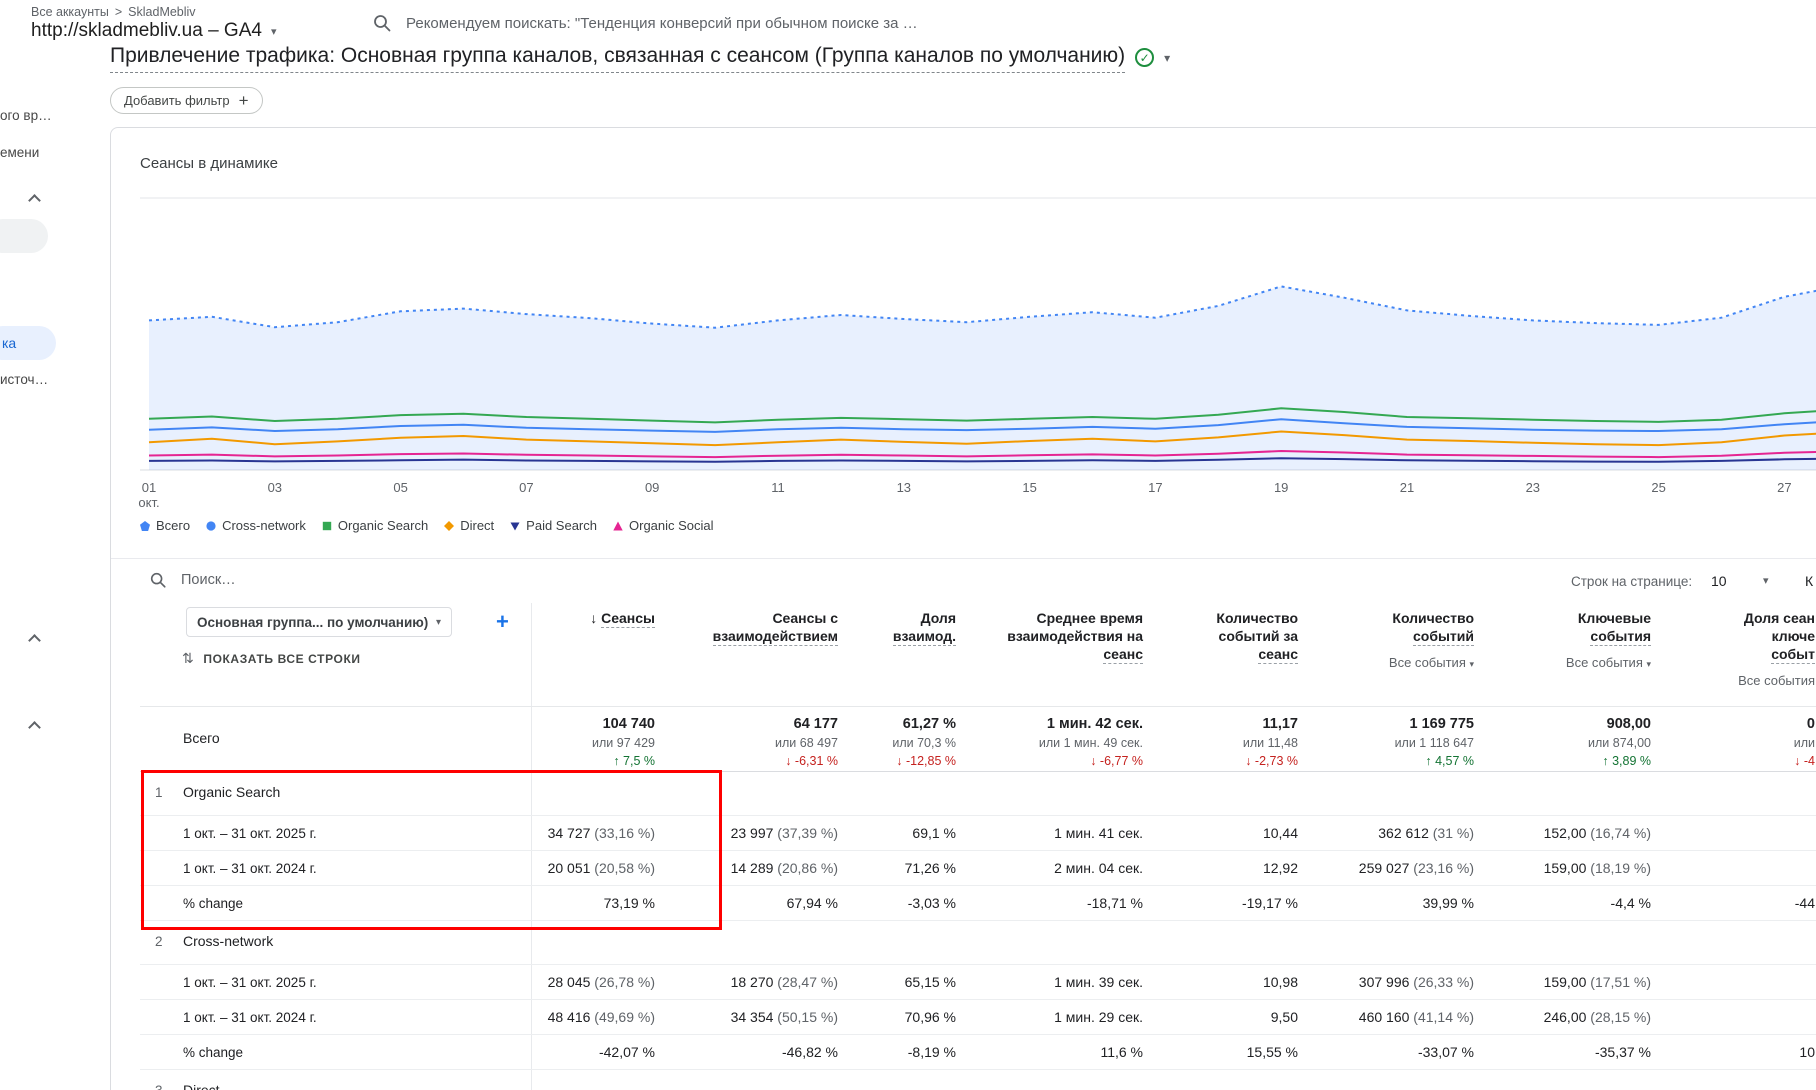 Image resolution: width=1816 pixels, height=1090 pixels. What do you see at coordinates (1400, 739) in the screenshot?
I see `metric-cell: 1 169 775 или 1 118 647 ↑ 4,57 %` at bounding box center [1400, 739].